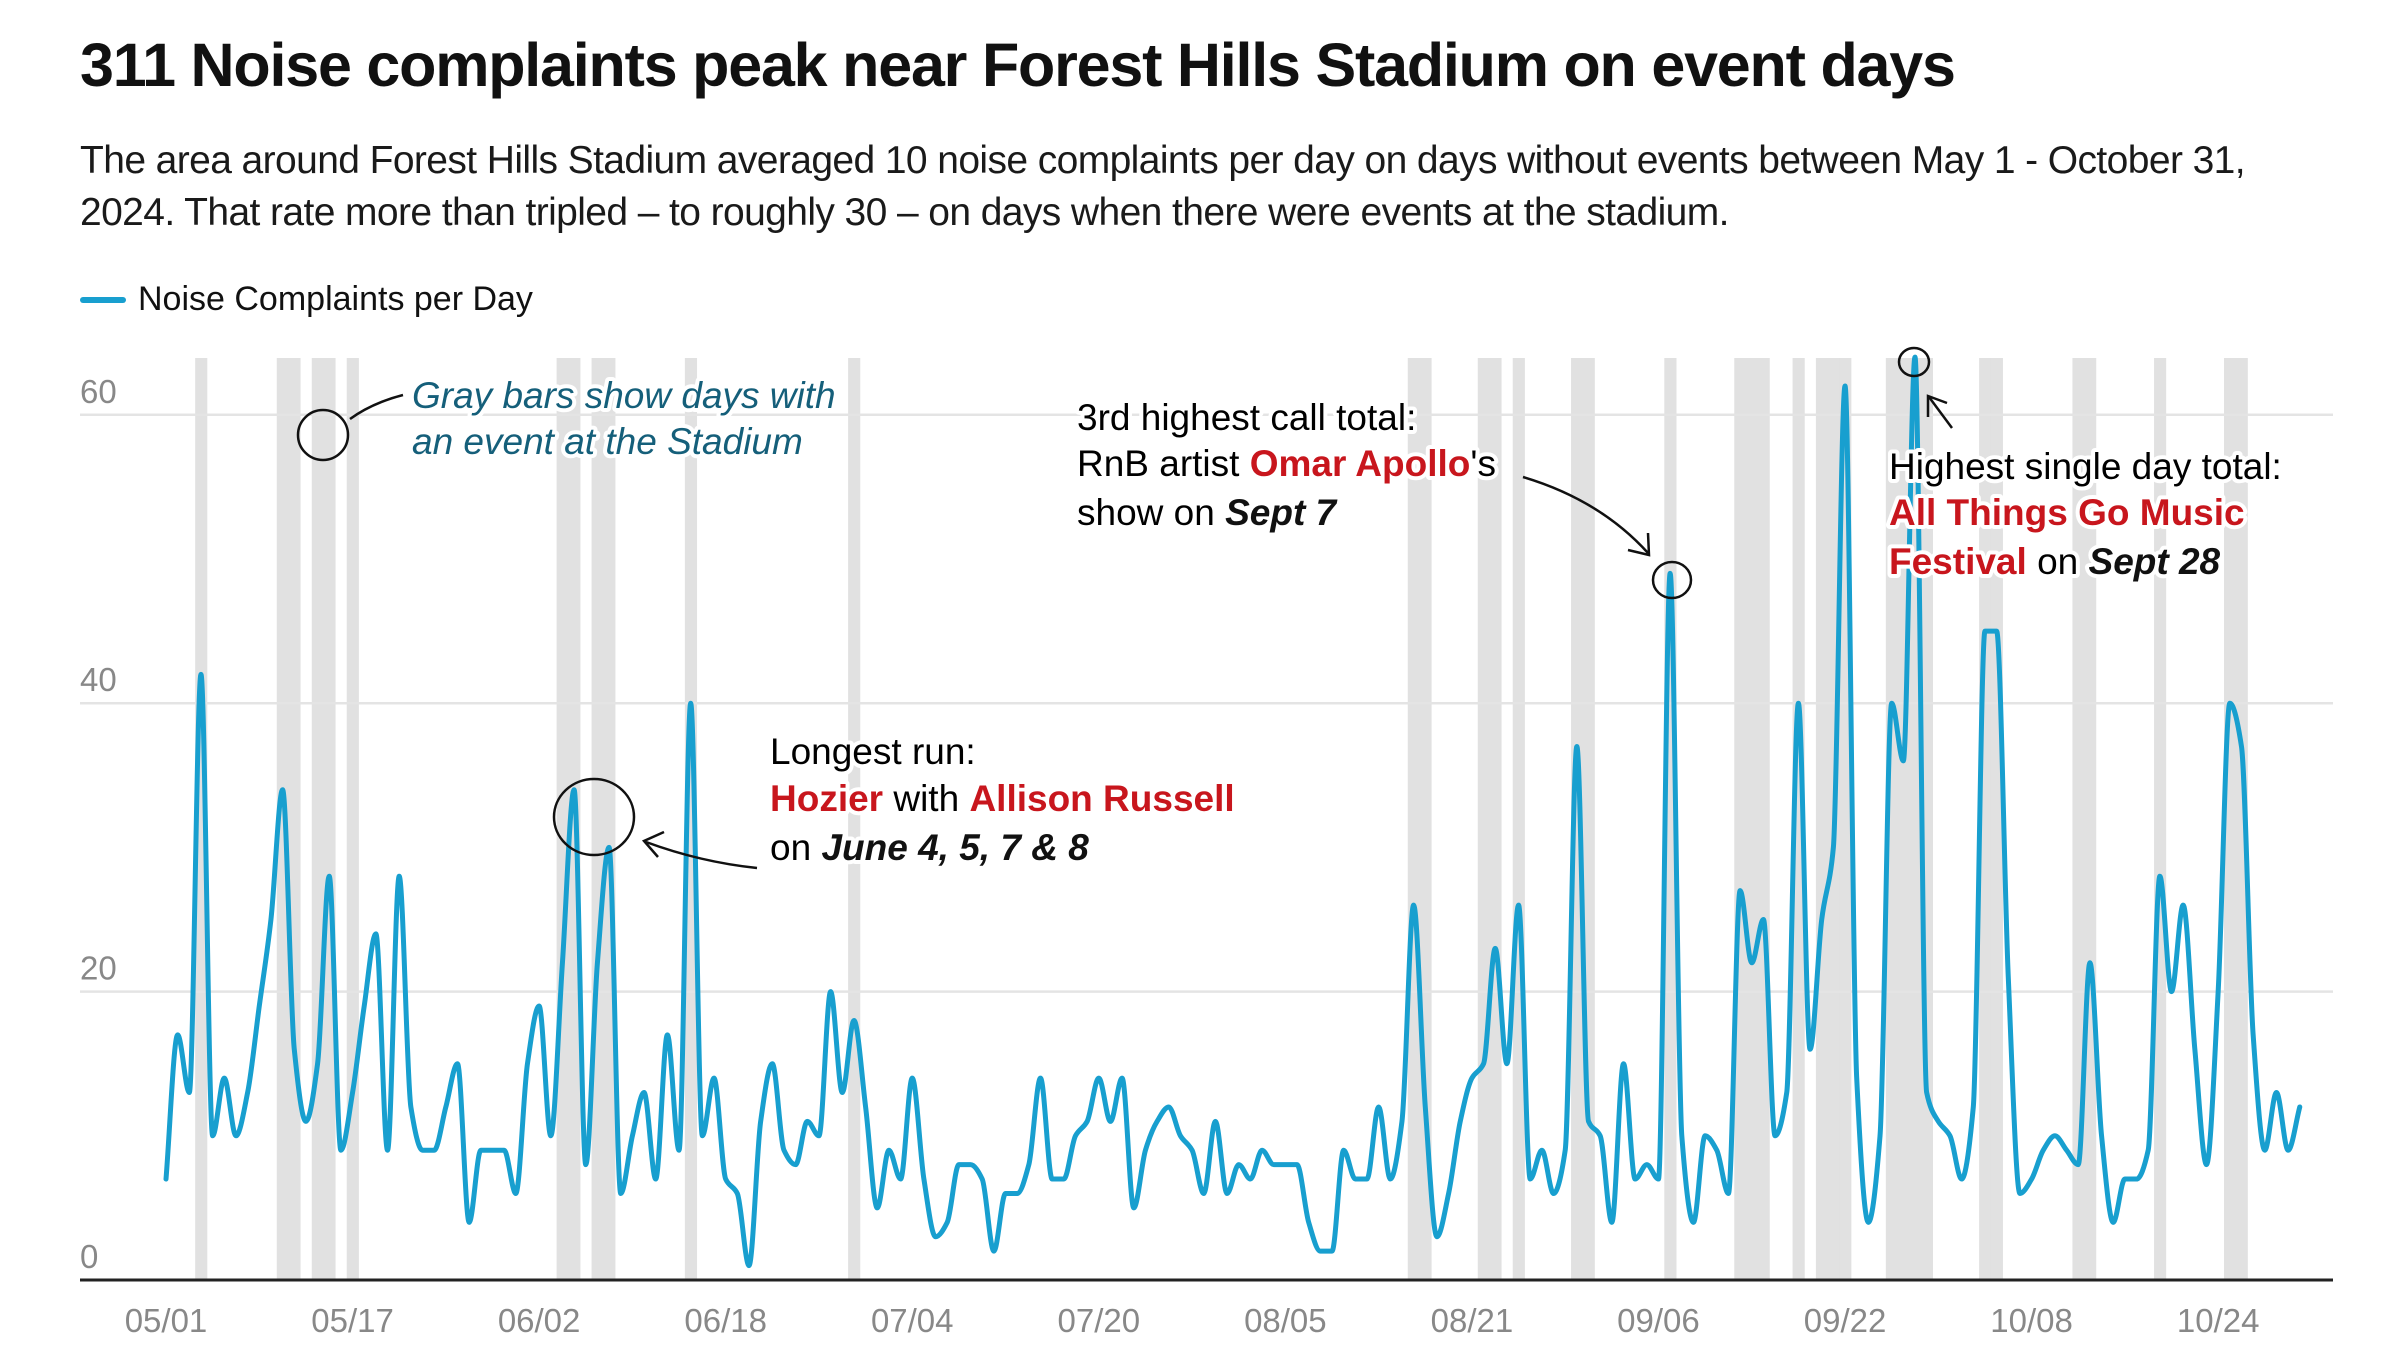  What do you see at coordinates (826, 798) in the screenshot?
I see `highlight-artist: Hozier` at bounding box center [826, 798].